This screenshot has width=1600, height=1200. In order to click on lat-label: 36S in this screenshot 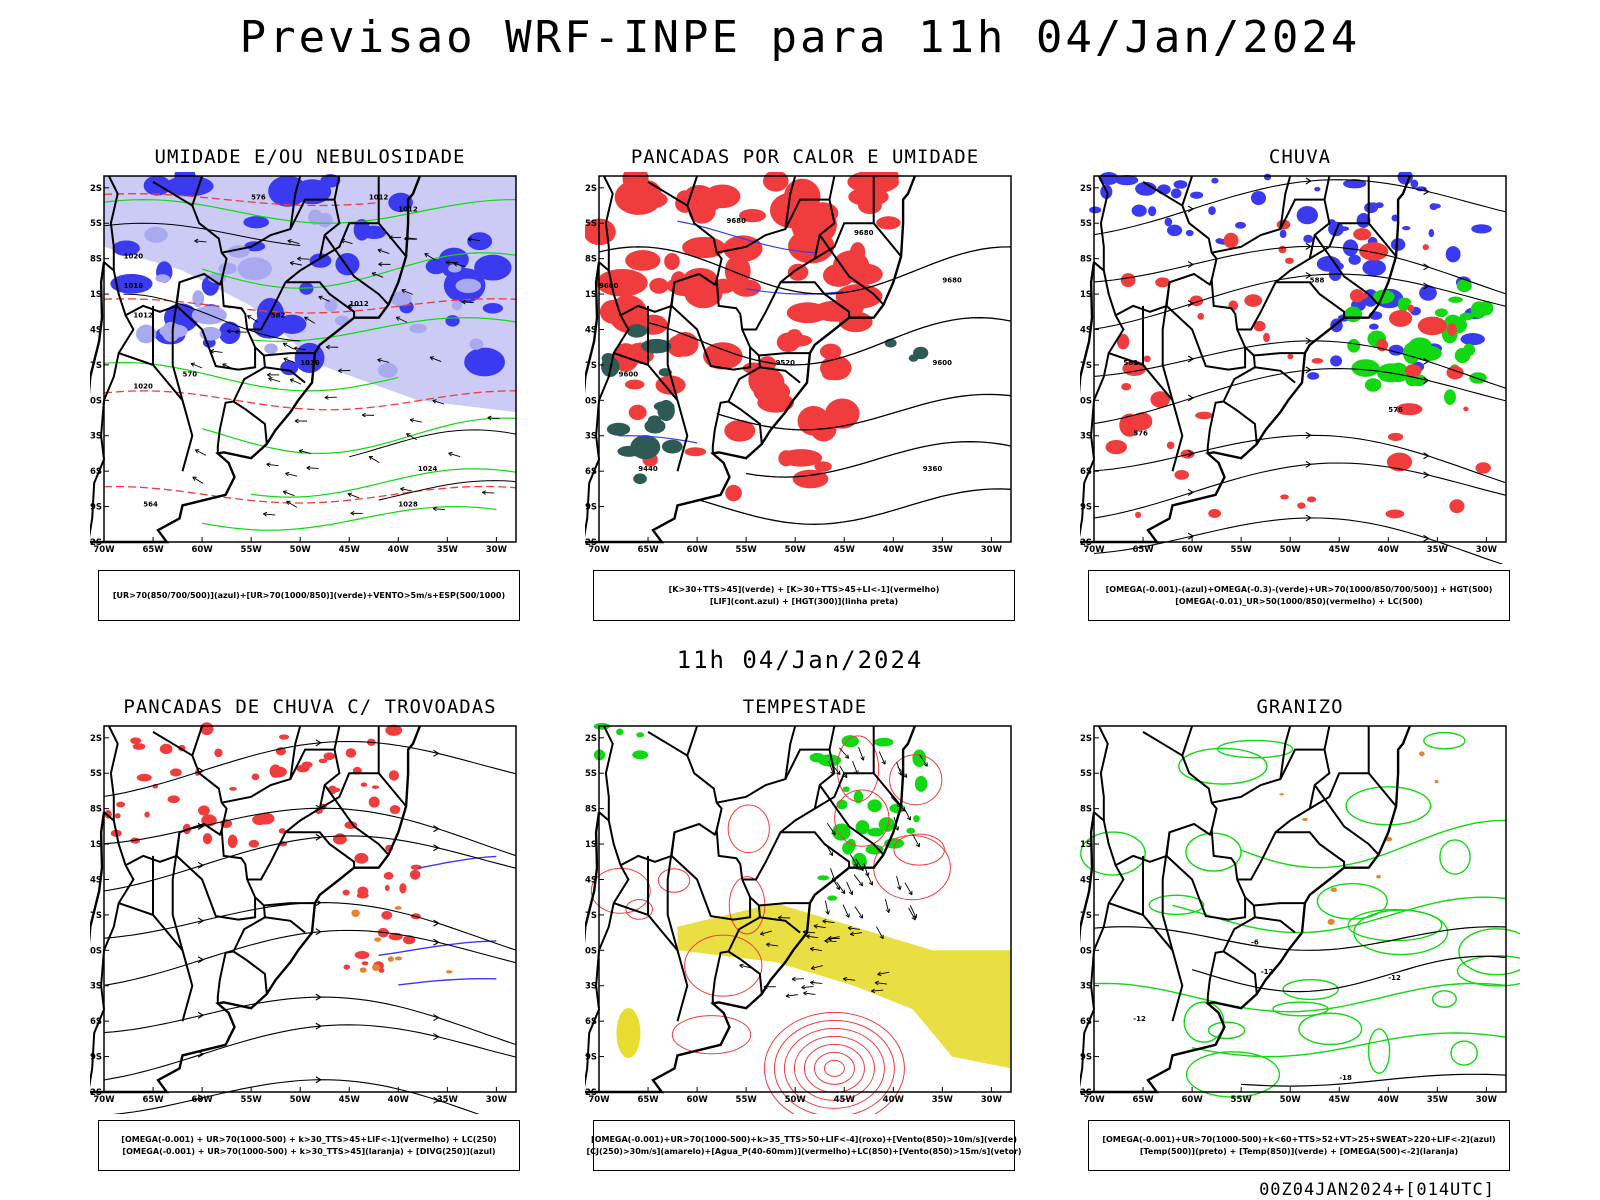, I will do `click(1086, 472)`.